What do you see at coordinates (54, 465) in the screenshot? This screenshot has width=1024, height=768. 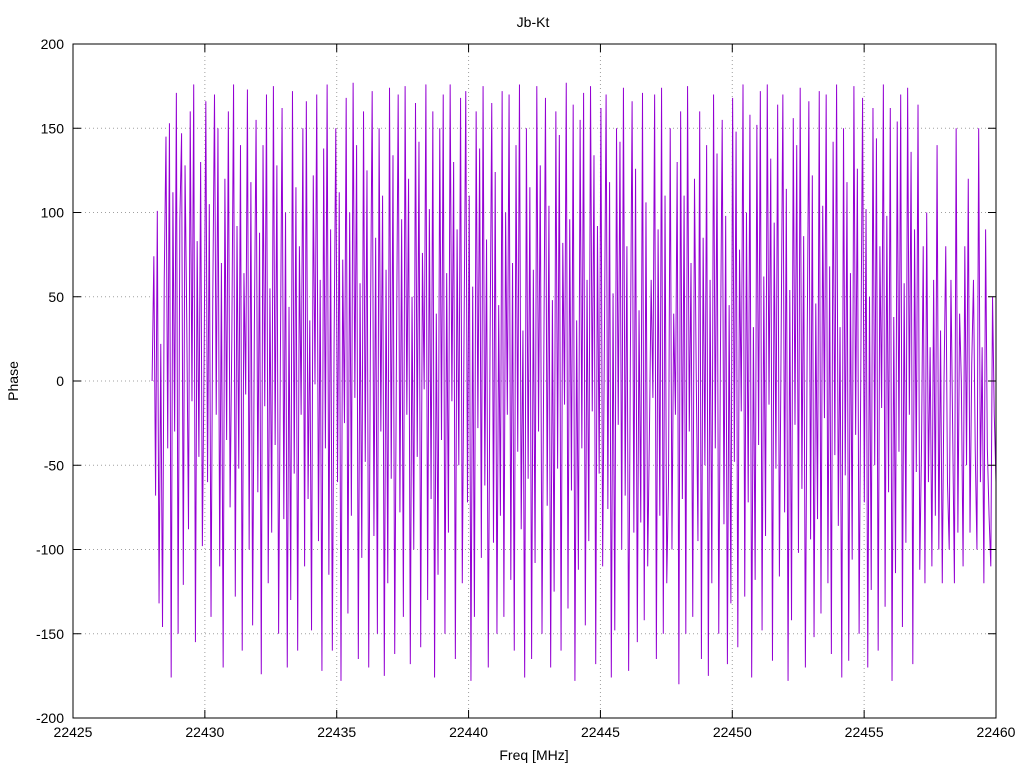 I see `y-tick-label: -50` at bounding box center [54, 465].